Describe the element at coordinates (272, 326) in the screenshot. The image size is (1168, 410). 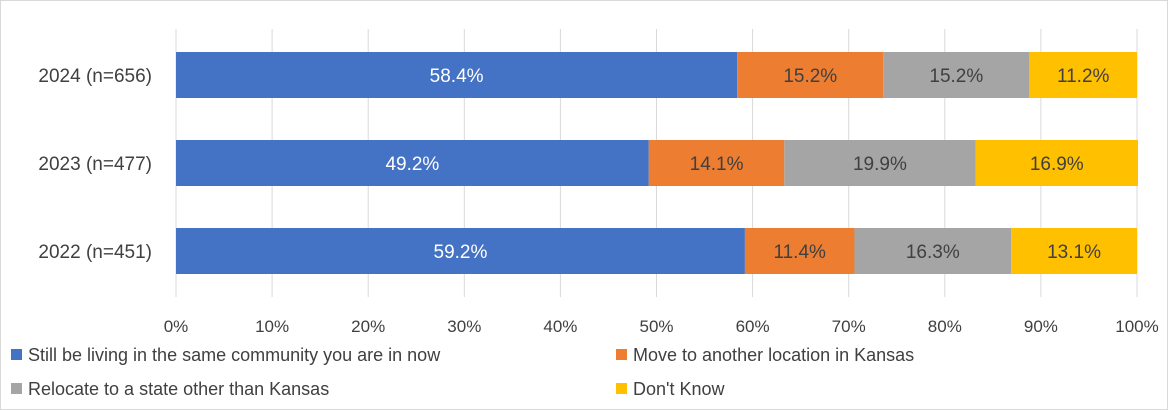
I see `x-tick-label: 10%` at that location.